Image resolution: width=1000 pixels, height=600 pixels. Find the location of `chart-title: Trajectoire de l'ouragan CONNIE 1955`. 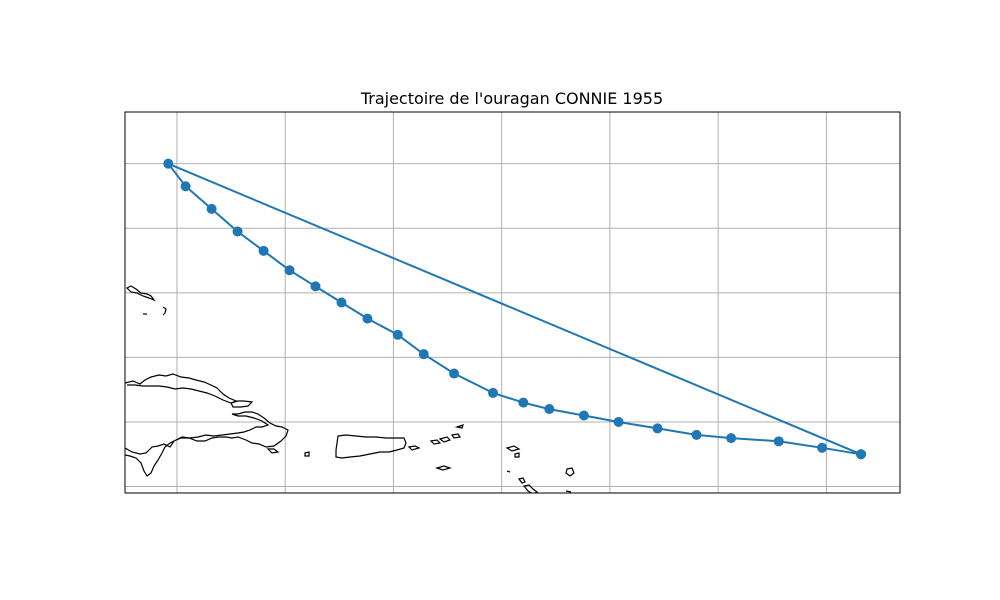

chart-title: Trajectoire de l'ouragan CONNIE 1955 is located at coordinates (511, 98).